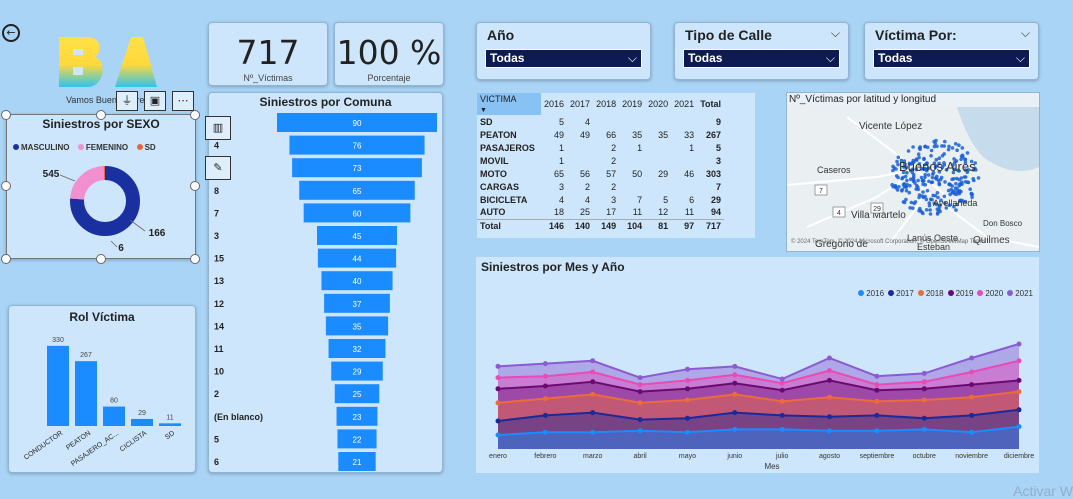  Describe the element at coordinates (155, 101) in the screenshot. I see `focus-mode-icon: ▣` at that location.